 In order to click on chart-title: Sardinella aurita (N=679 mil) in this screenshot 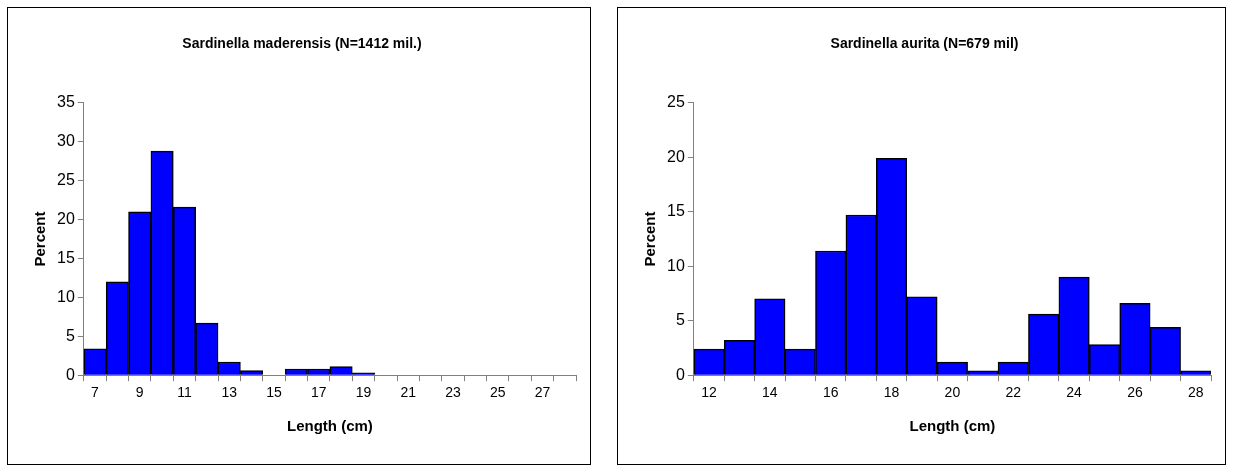, I will do `click(924, 43)`.